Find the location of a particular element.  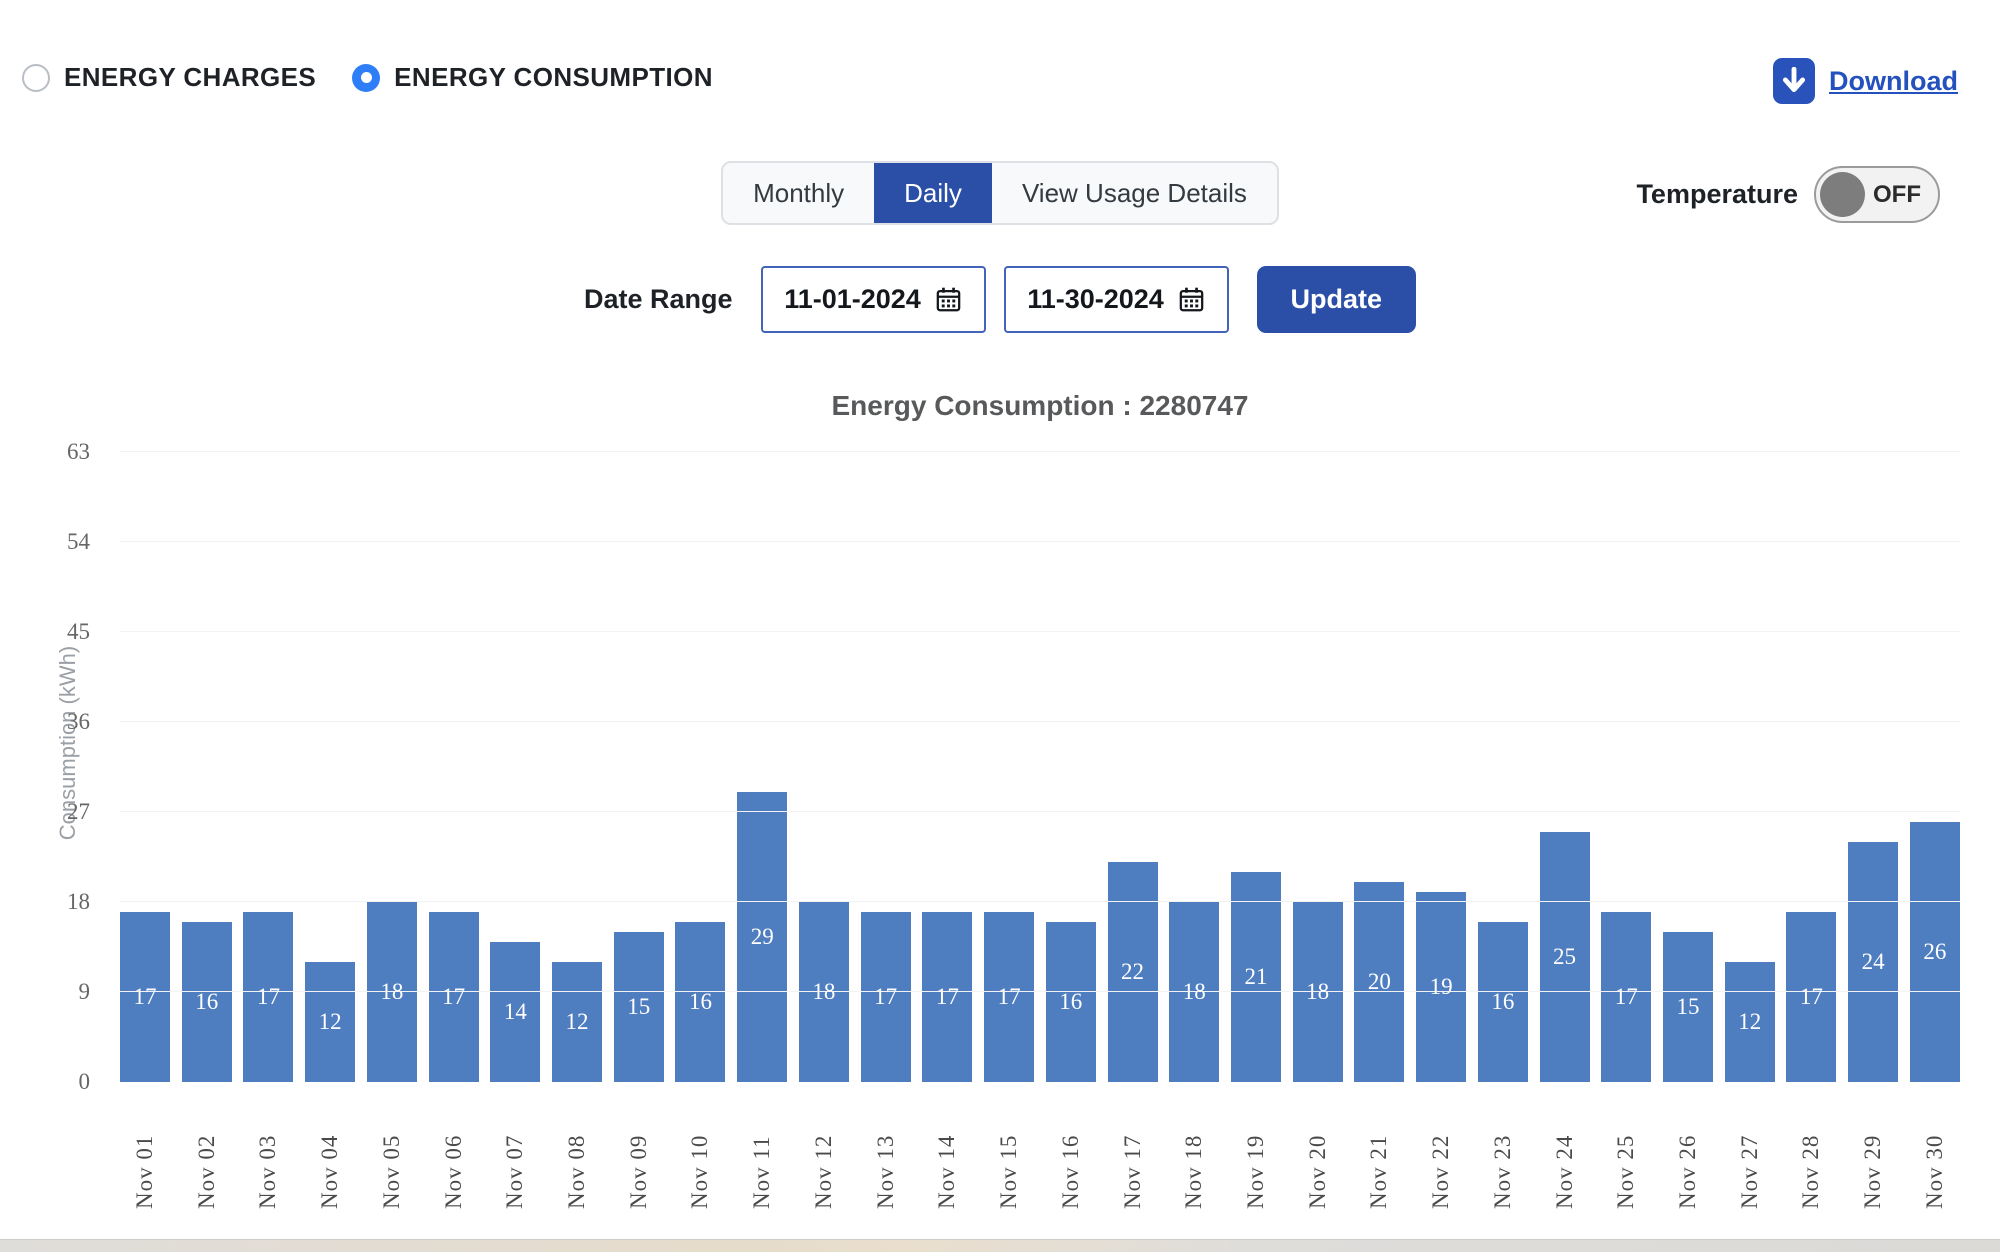

bar-nov-07: 14 is located at coordinates (515, 1012).